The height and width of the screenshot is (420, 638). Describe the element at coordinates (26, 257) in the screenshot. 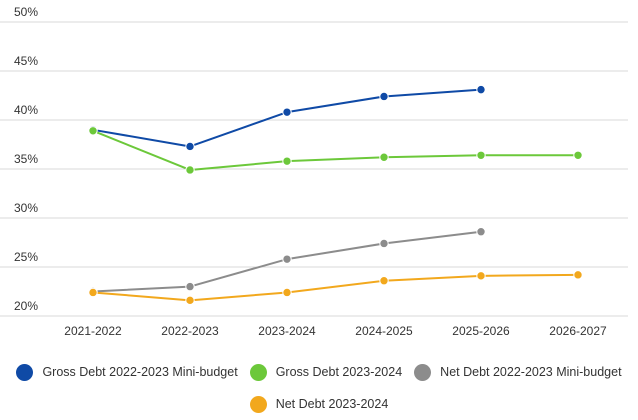

I see `y-tick-label: 25%` at that location.